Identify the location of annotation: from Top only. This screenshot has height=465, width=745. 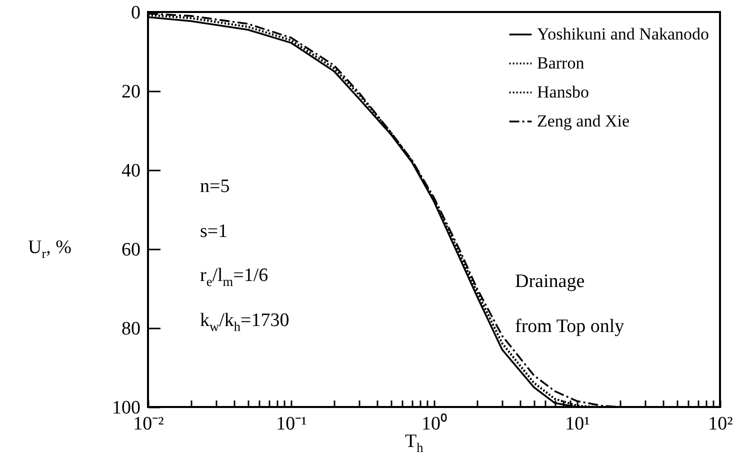
(569, 326).